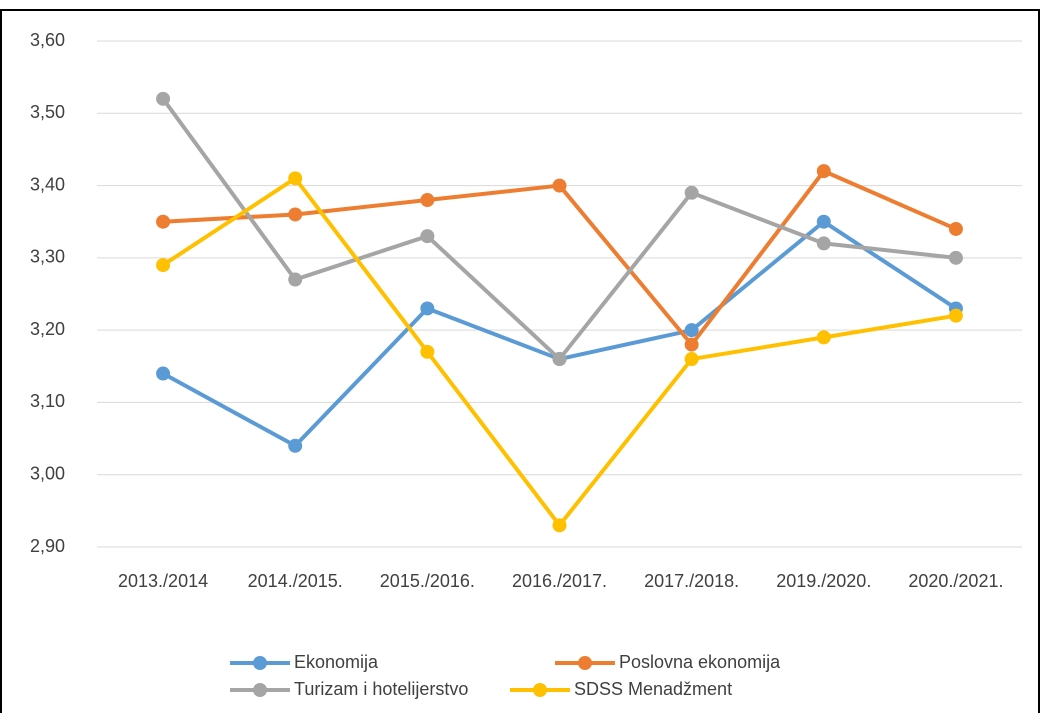 The image size is (1041, 713). Describe the element at coordinates (336, 662) in the screenshot. I see `legend-label: Ekonomija` at that location.